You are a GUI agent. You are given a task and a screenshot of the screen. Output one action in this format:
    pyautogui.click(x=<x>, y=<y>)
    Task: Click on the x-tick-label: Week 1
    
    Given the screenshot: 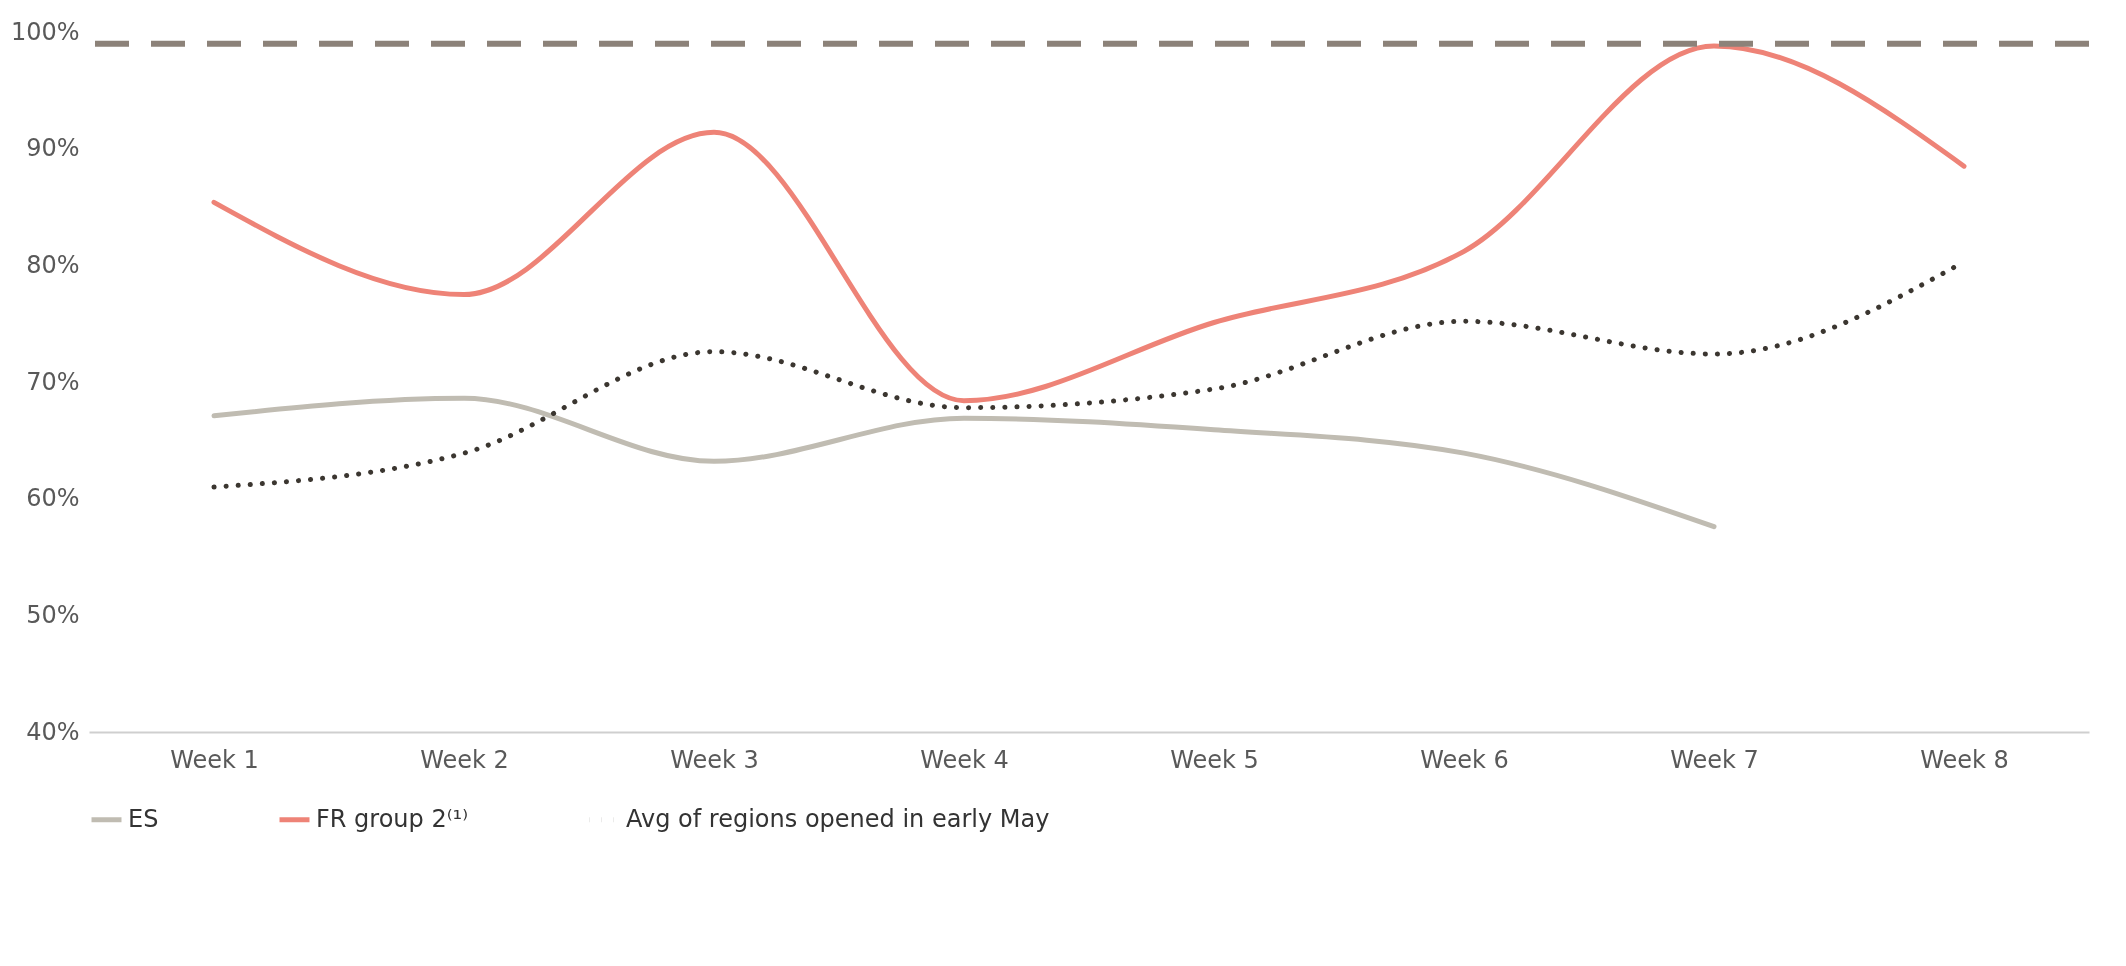 What is the action you would take?
    pyautogui.click(x=214, y=759)
    